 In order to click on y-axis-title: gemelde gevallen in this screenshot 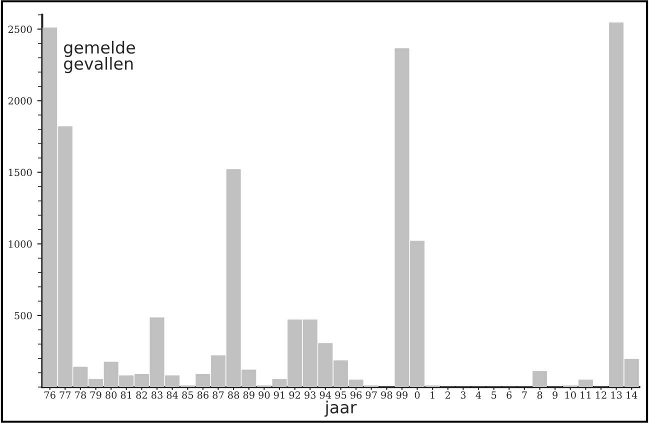, I will do `click(99, 57)`.